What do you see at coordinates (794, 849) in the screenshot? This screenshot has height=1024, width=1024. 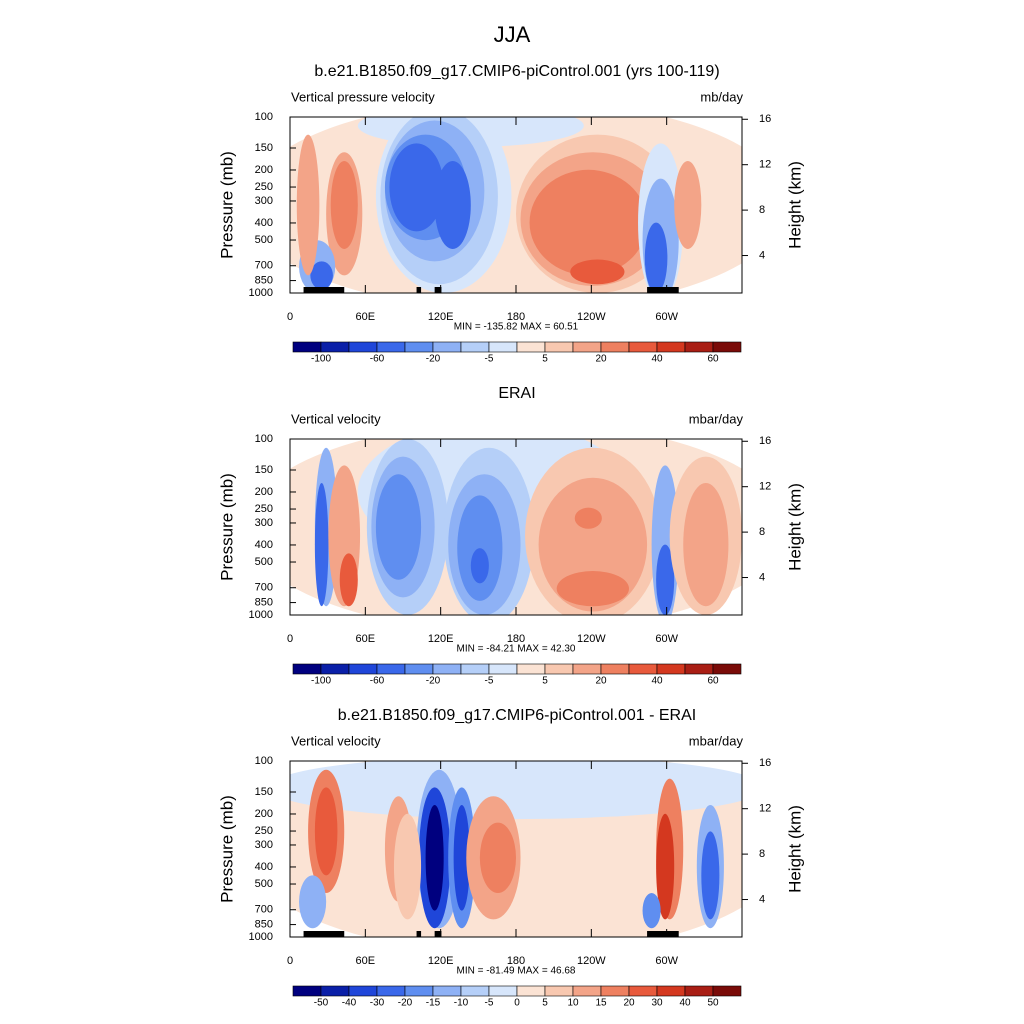 I see `y2-axis-label: Height (km)` at bounding box center [794, 849].